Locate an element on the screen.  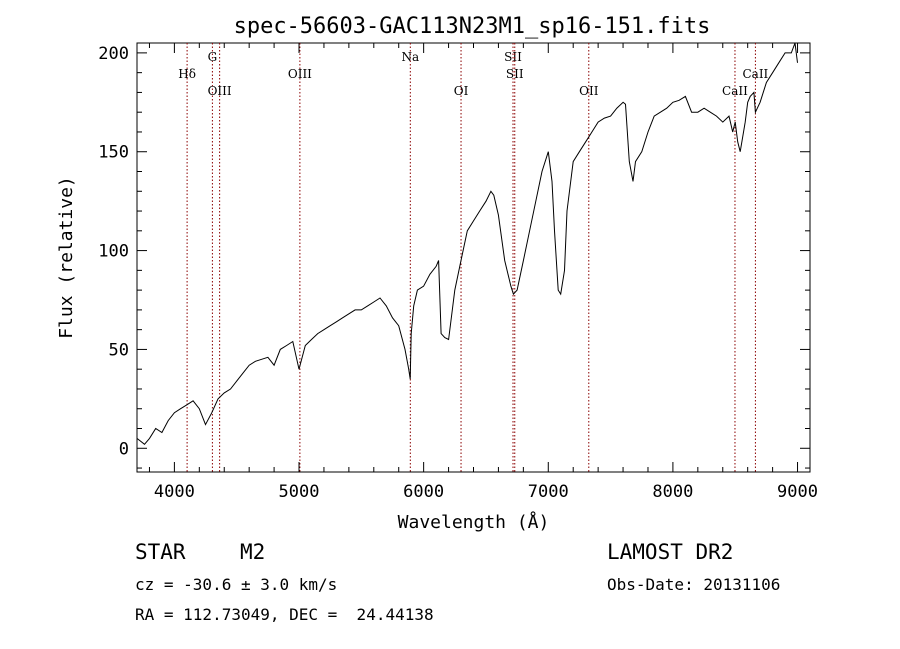
survey-name: LAMOST DR2 is located at coordinates (670, 552).